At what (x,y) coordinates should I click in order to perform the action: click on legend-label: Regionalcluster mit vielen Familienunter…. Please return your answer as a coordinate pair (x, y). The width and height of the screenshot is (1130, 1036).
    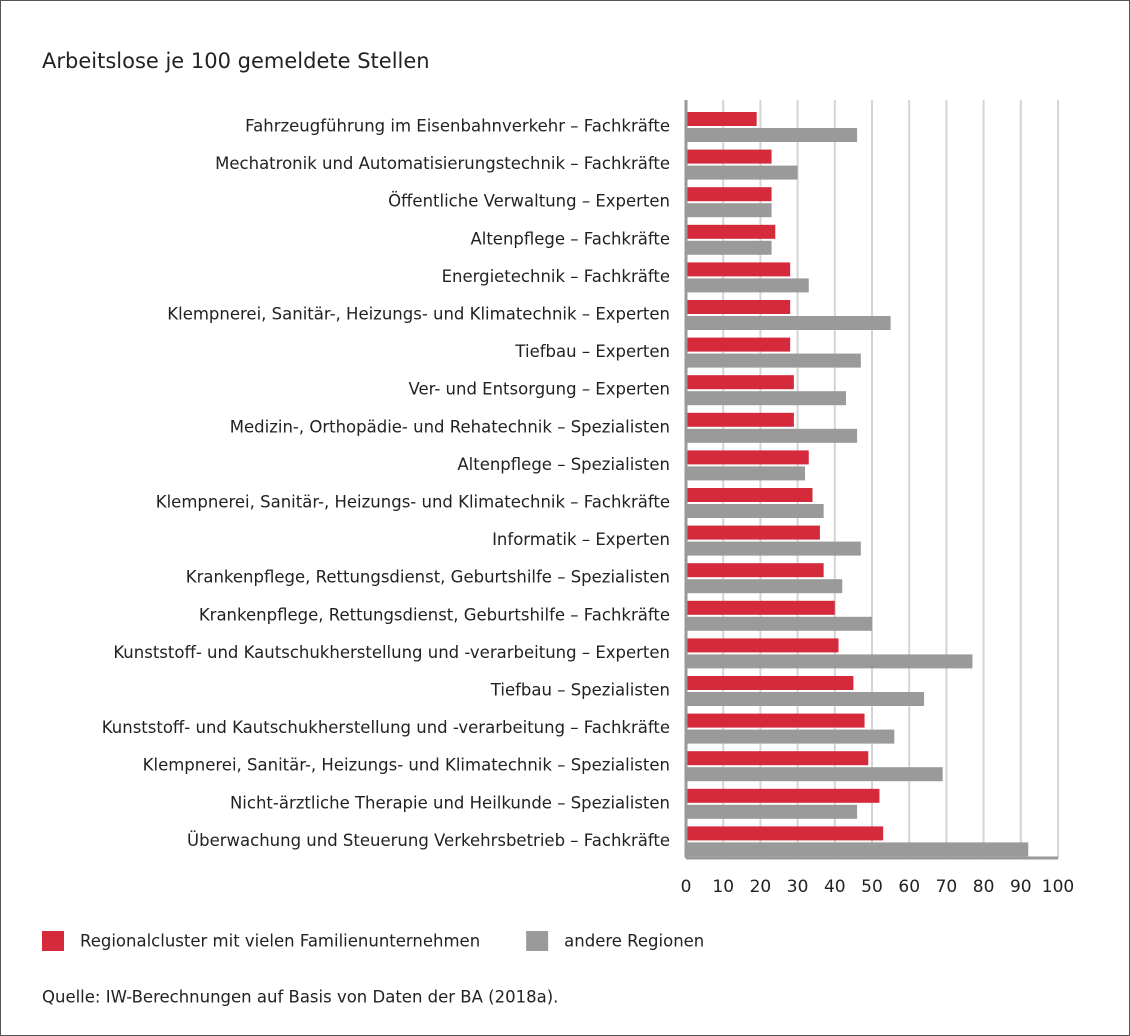
    Looking at the image, I should click on (280, 941).